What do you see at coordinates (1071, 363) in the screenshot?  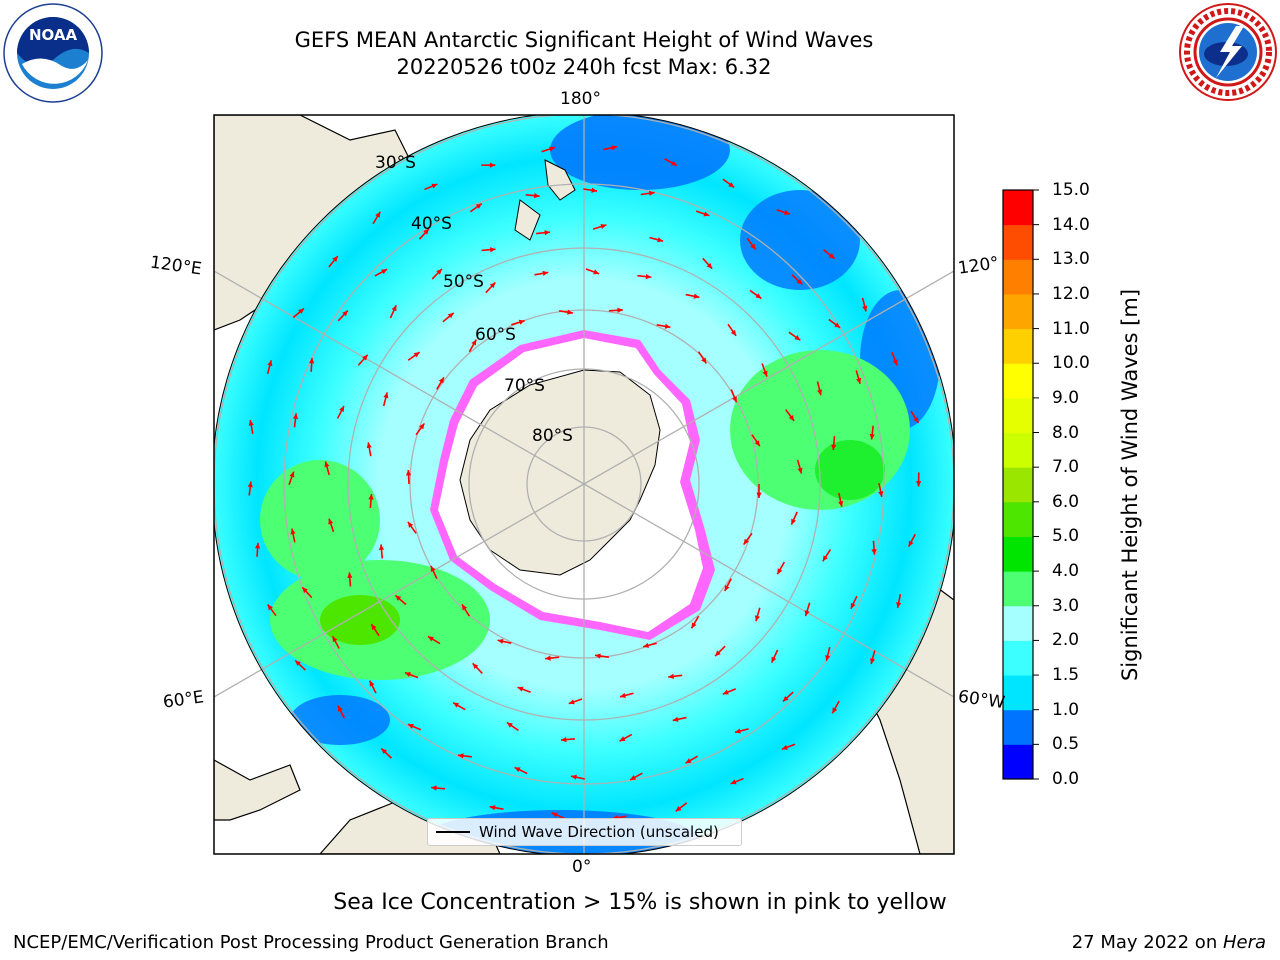 I see `colorbar-tick-label: 10.0` at bounding box center [1071, 363].